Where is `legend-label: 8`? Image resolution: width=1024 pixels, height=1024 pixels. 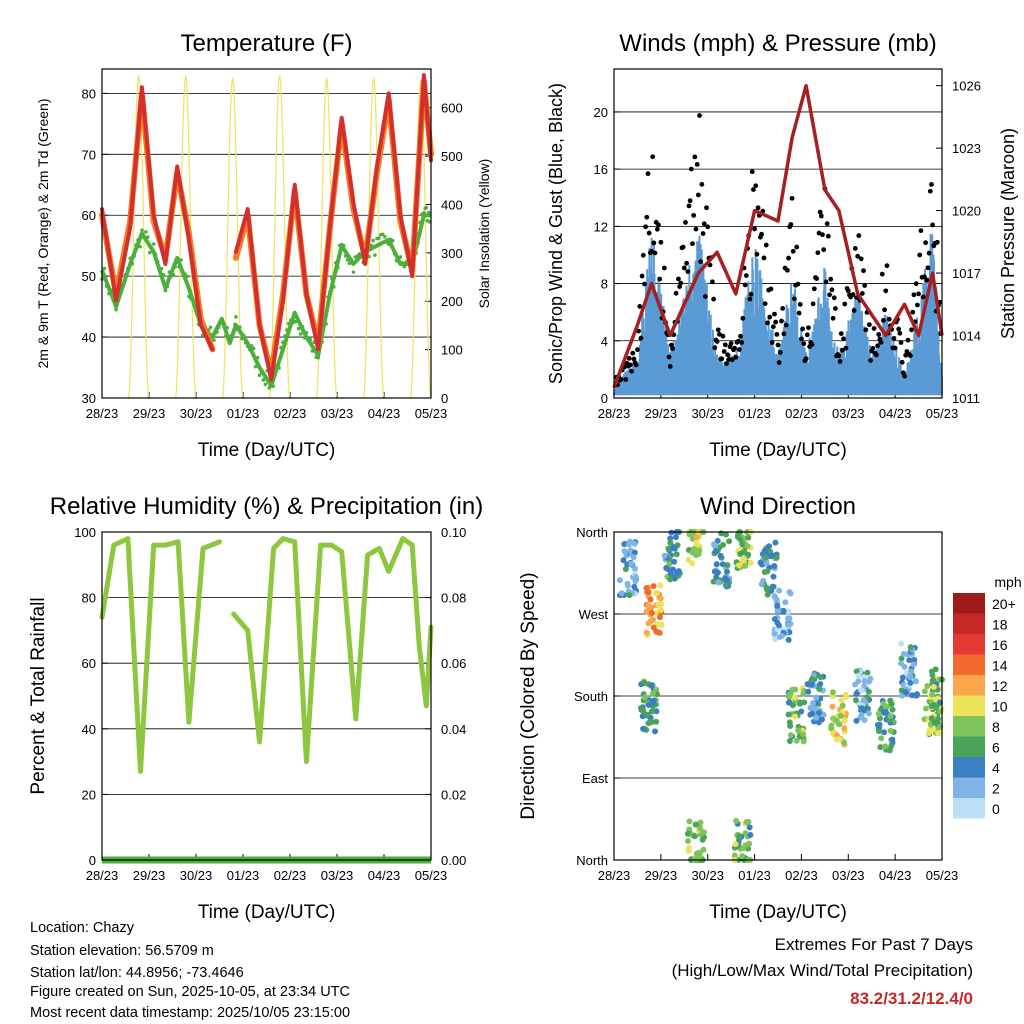
legend-label: 8 is located at coordinates (996, 727).